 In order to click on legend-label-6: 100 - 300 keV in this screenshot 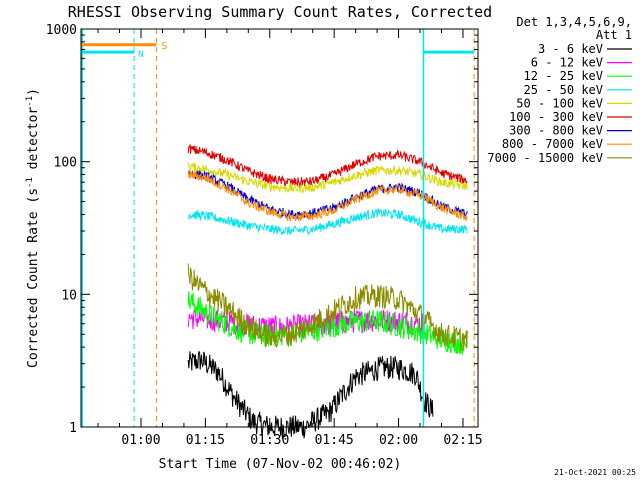, I will do `click(556, 117)`.